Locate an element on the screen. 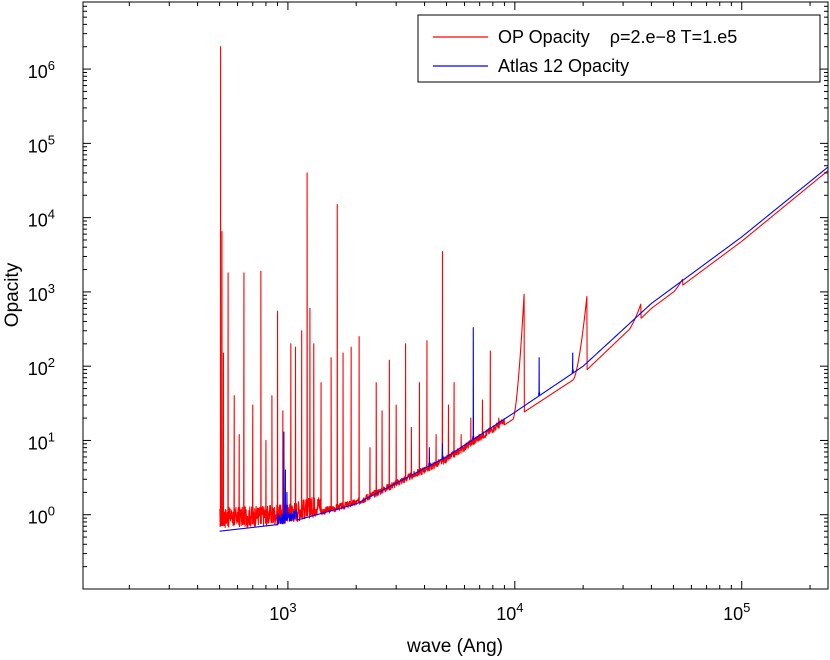  y-tick-label: 10⁰ is located at coordinates (41, 516).